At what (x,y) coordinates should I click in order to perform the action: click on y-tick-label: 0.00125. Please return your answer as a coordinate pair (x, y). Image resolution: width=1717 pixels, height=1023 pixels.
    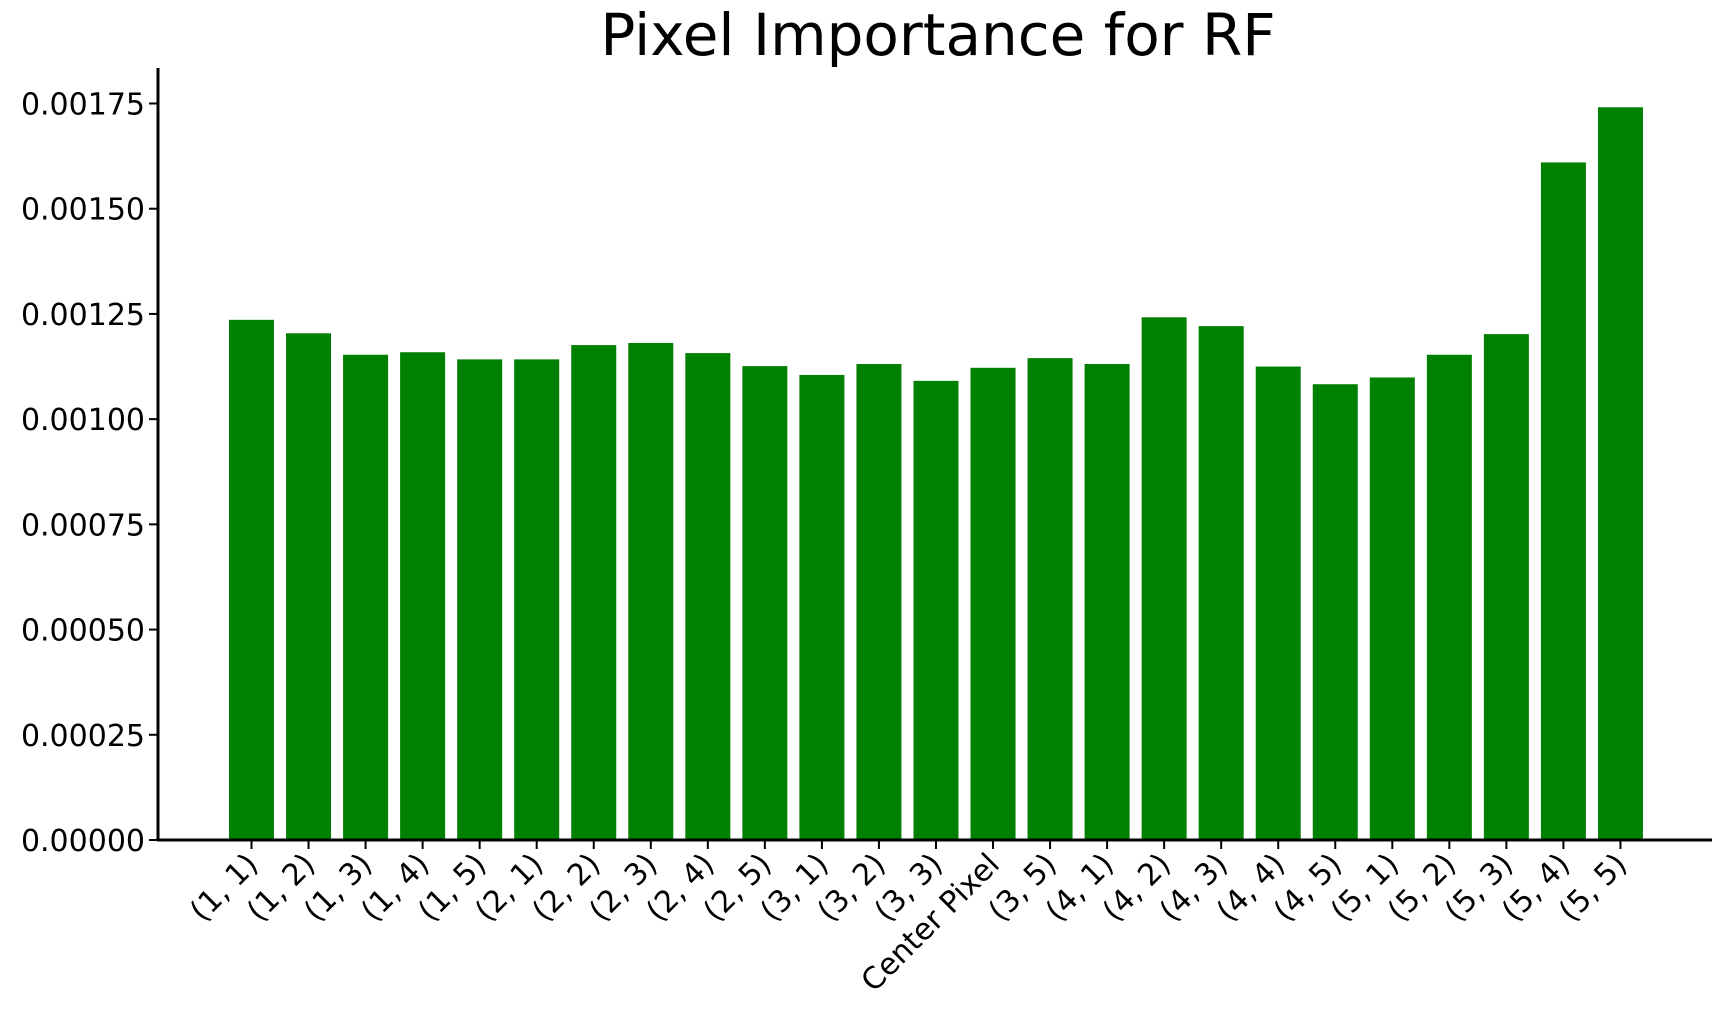
    Looking at the image, I should click on (83, 315).